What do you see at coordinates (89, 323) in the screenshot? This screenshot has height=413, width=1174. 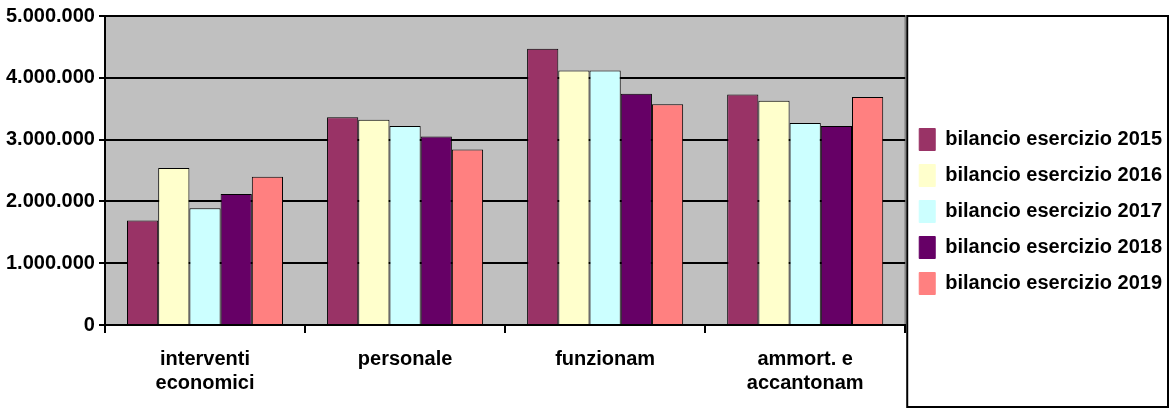 I see `y-tick-label: 0` at bounding box center [89, 323].